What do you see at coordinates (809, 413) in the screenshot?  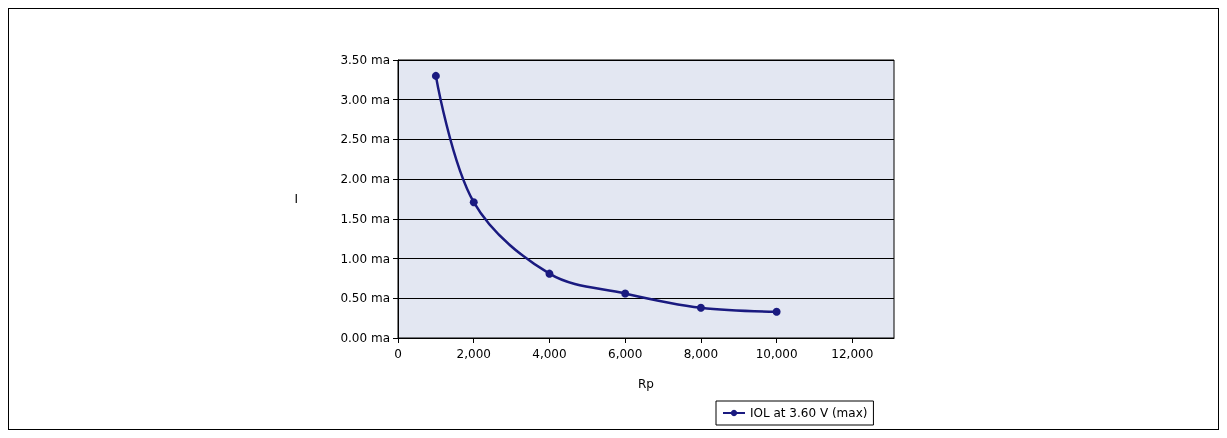 I see `legend-label: IOL at 3.60 V (max)` at bounding box center [809, 413].